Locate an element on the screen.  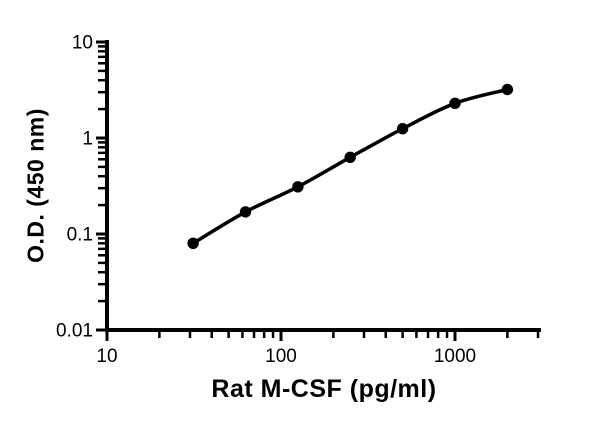
x-tick-label: 100 is located at coordinates (281, 356).